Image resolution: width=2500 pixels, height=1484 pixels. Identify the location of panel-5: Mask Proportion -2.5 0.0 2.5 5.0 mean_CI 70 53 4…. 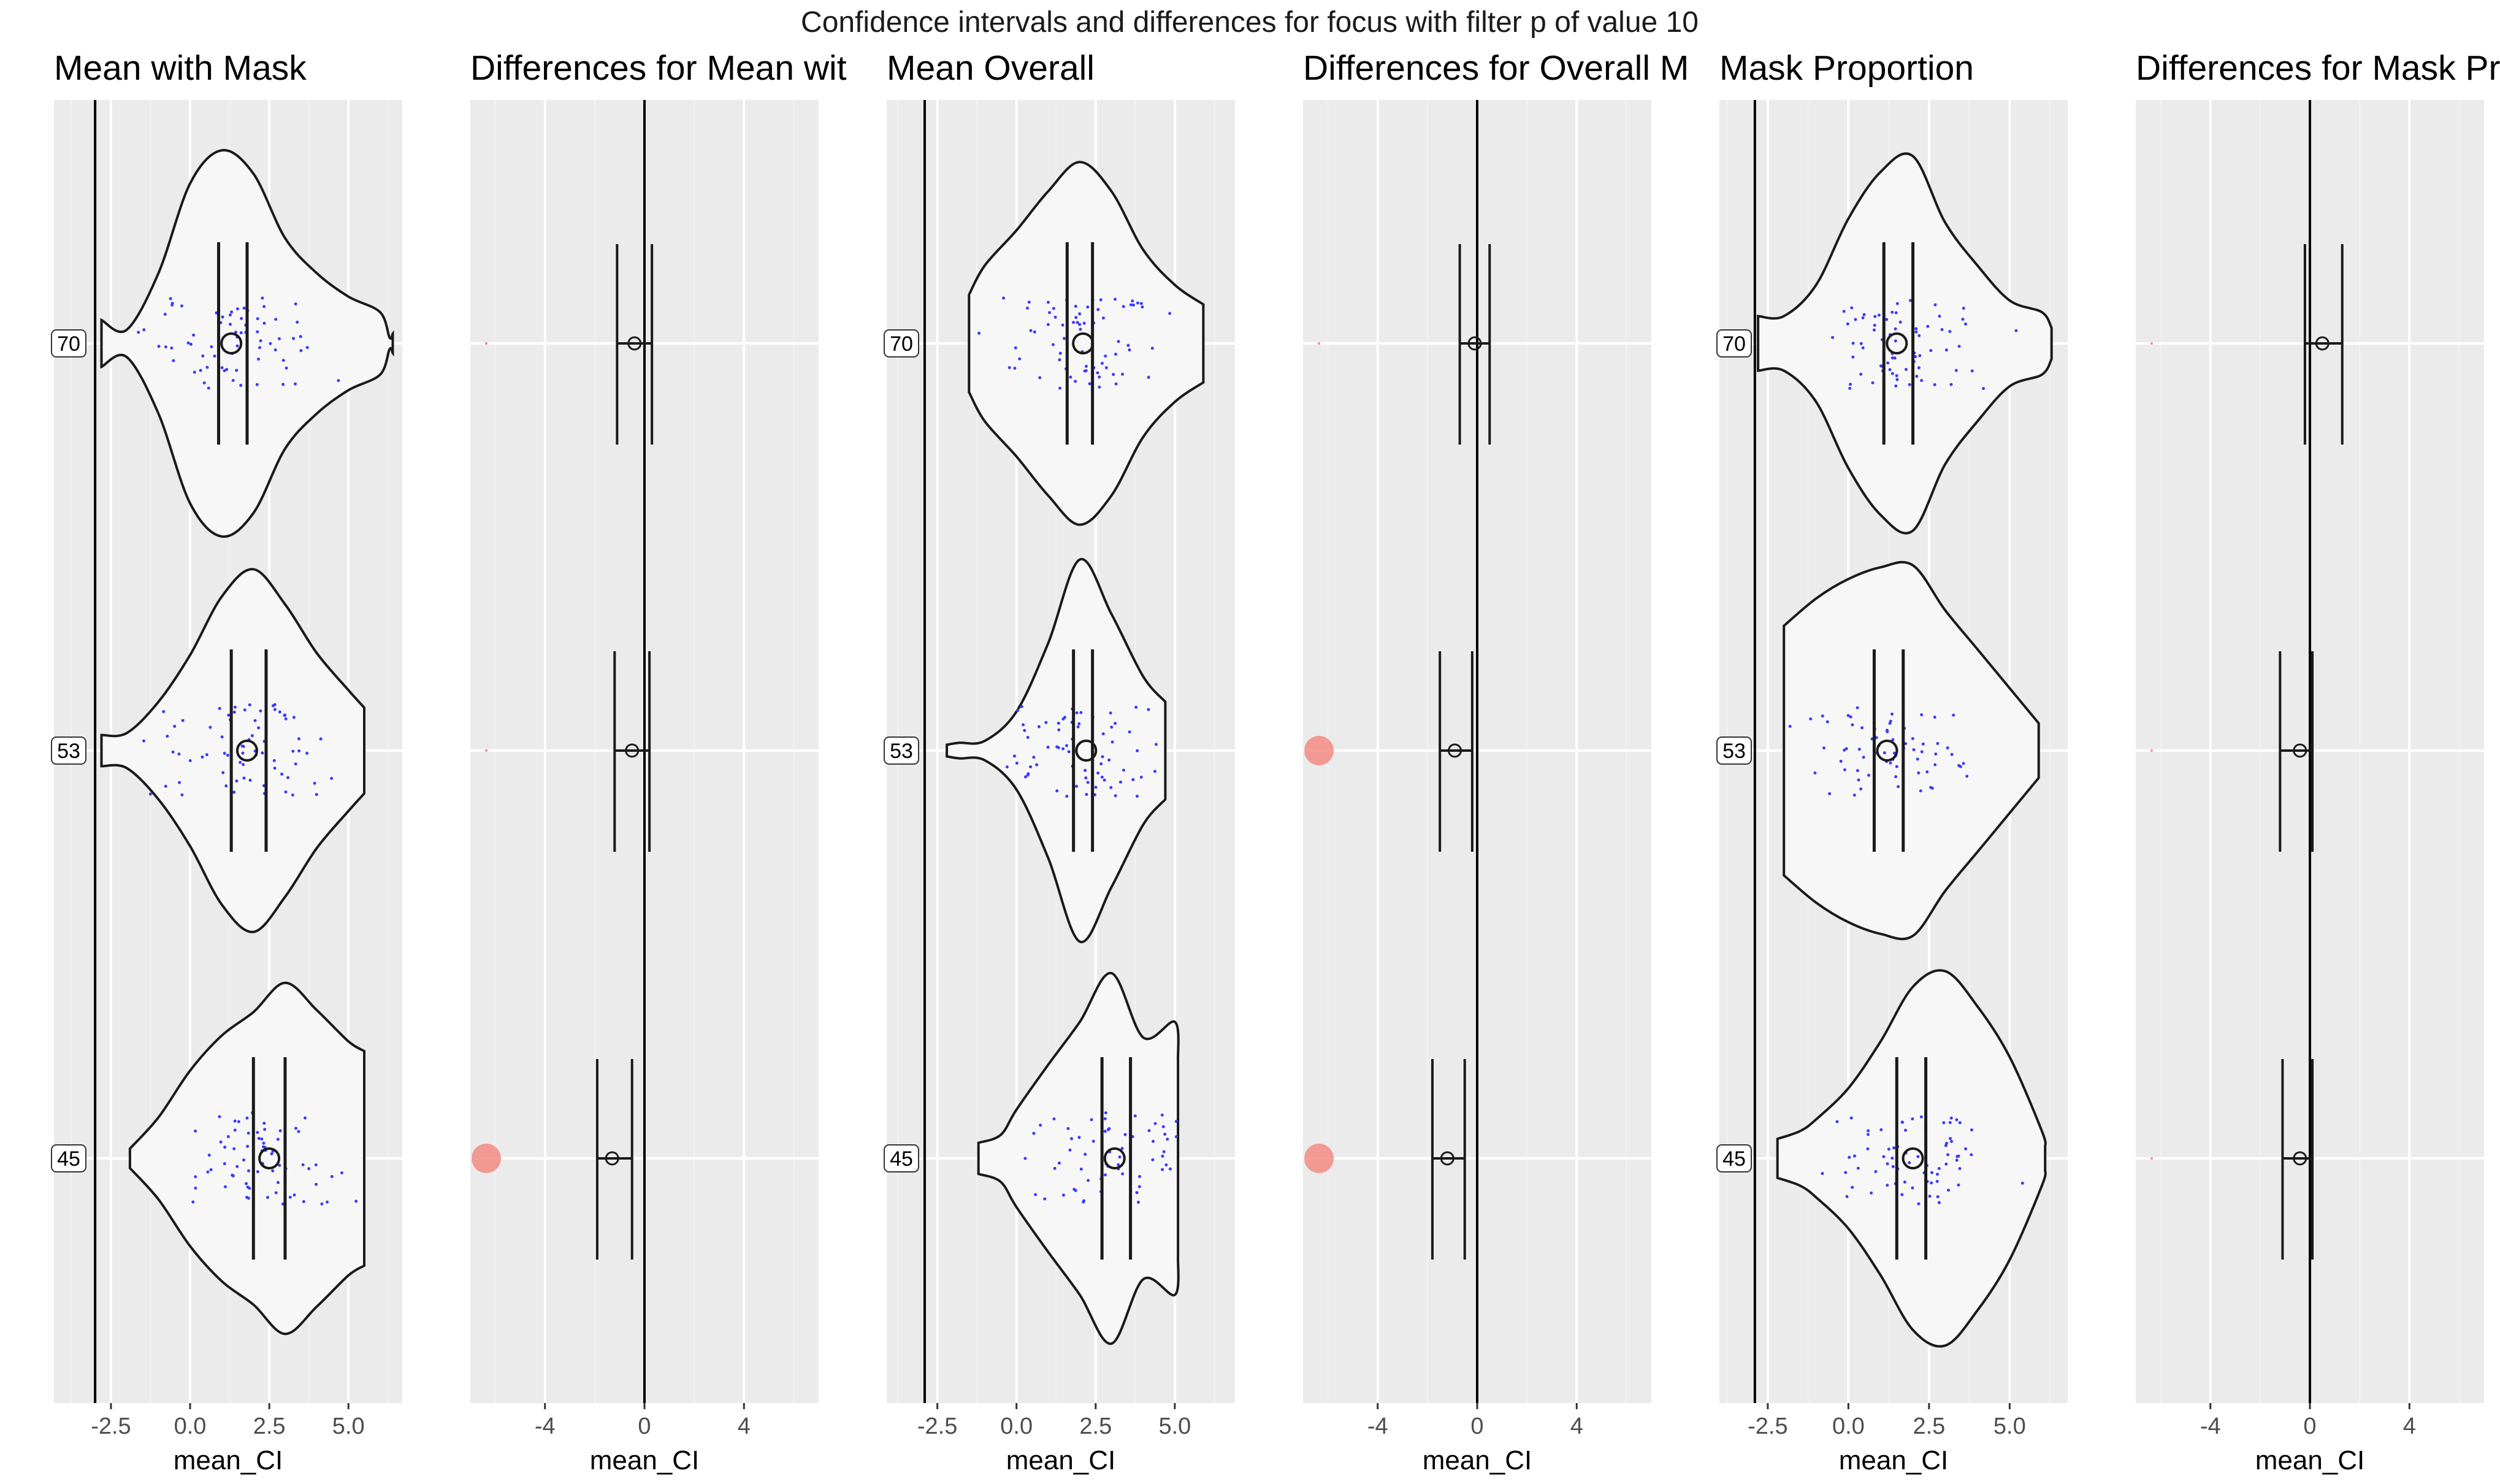
(1892, 761).